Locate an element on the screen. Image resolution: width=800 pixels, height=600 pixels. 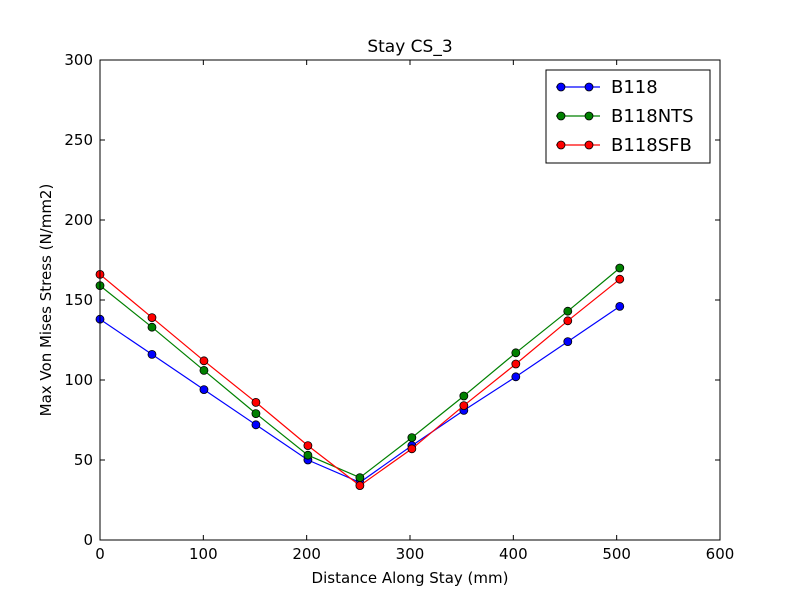
legend-label-b118nts: B118NTS is located at coordinates (652, 116).